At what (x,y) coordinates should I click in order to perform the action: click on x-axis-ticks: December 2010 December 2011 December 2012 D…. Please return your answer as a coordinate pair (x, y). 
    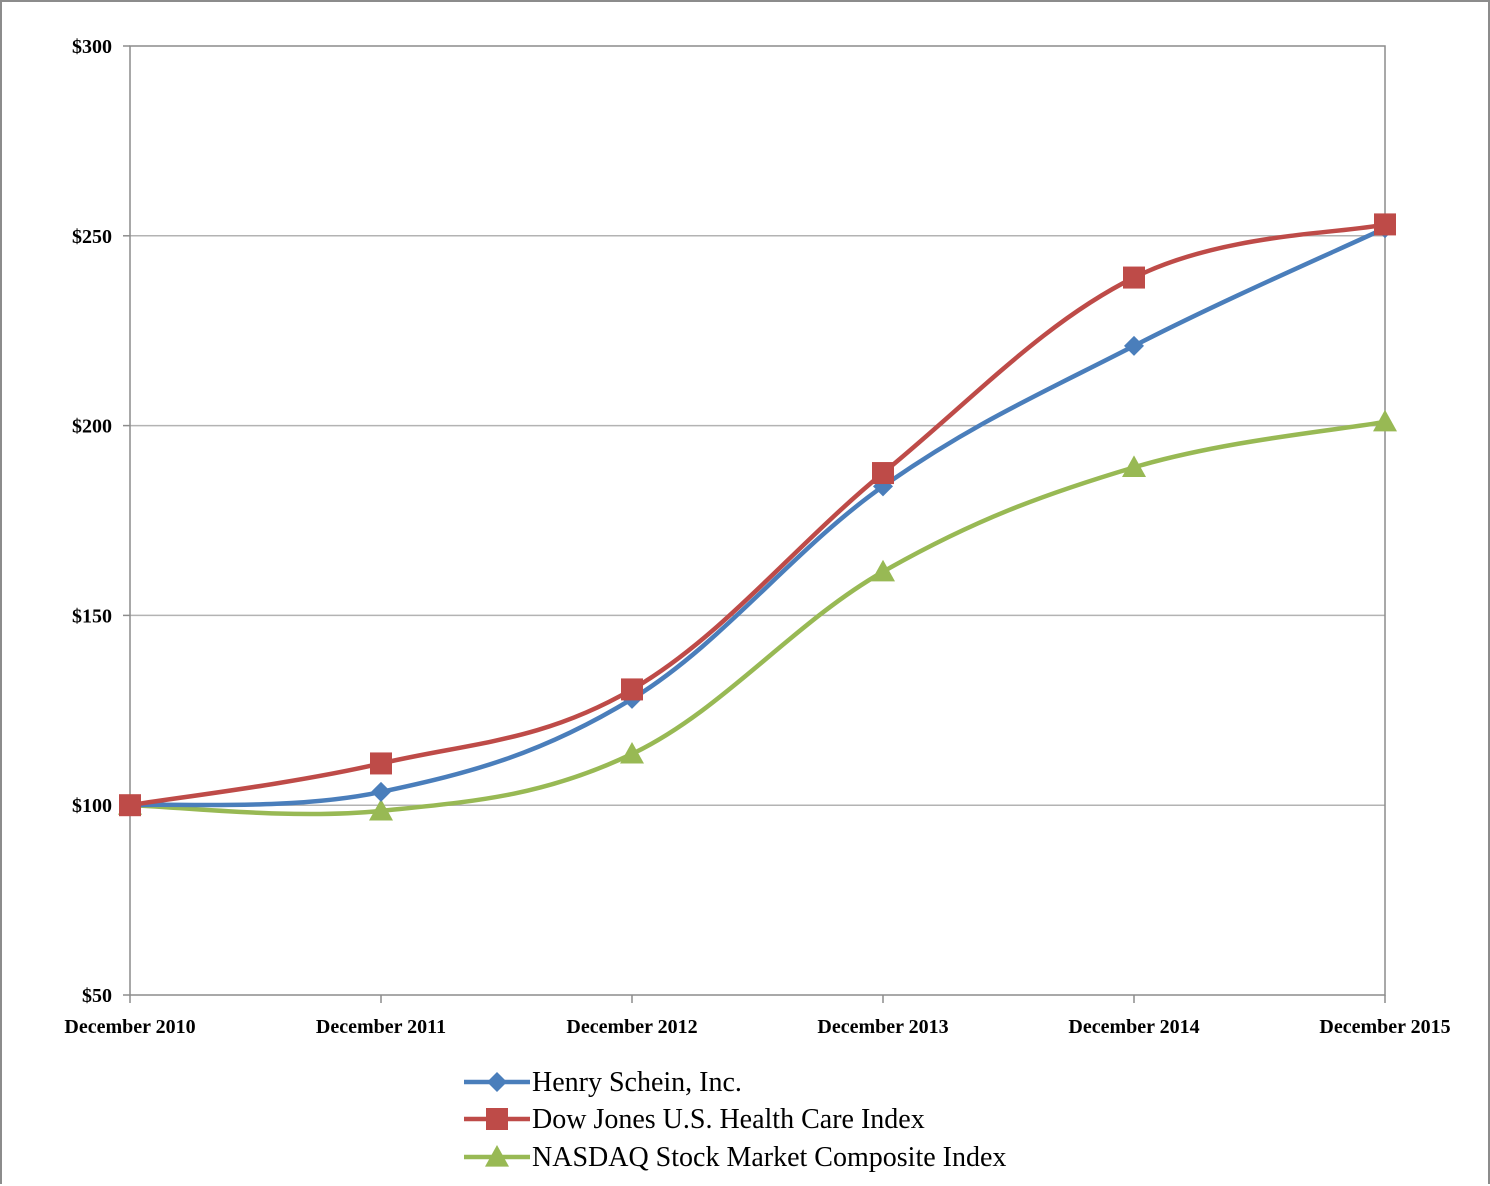
    Looking at the image, I should click on (757, 1016).